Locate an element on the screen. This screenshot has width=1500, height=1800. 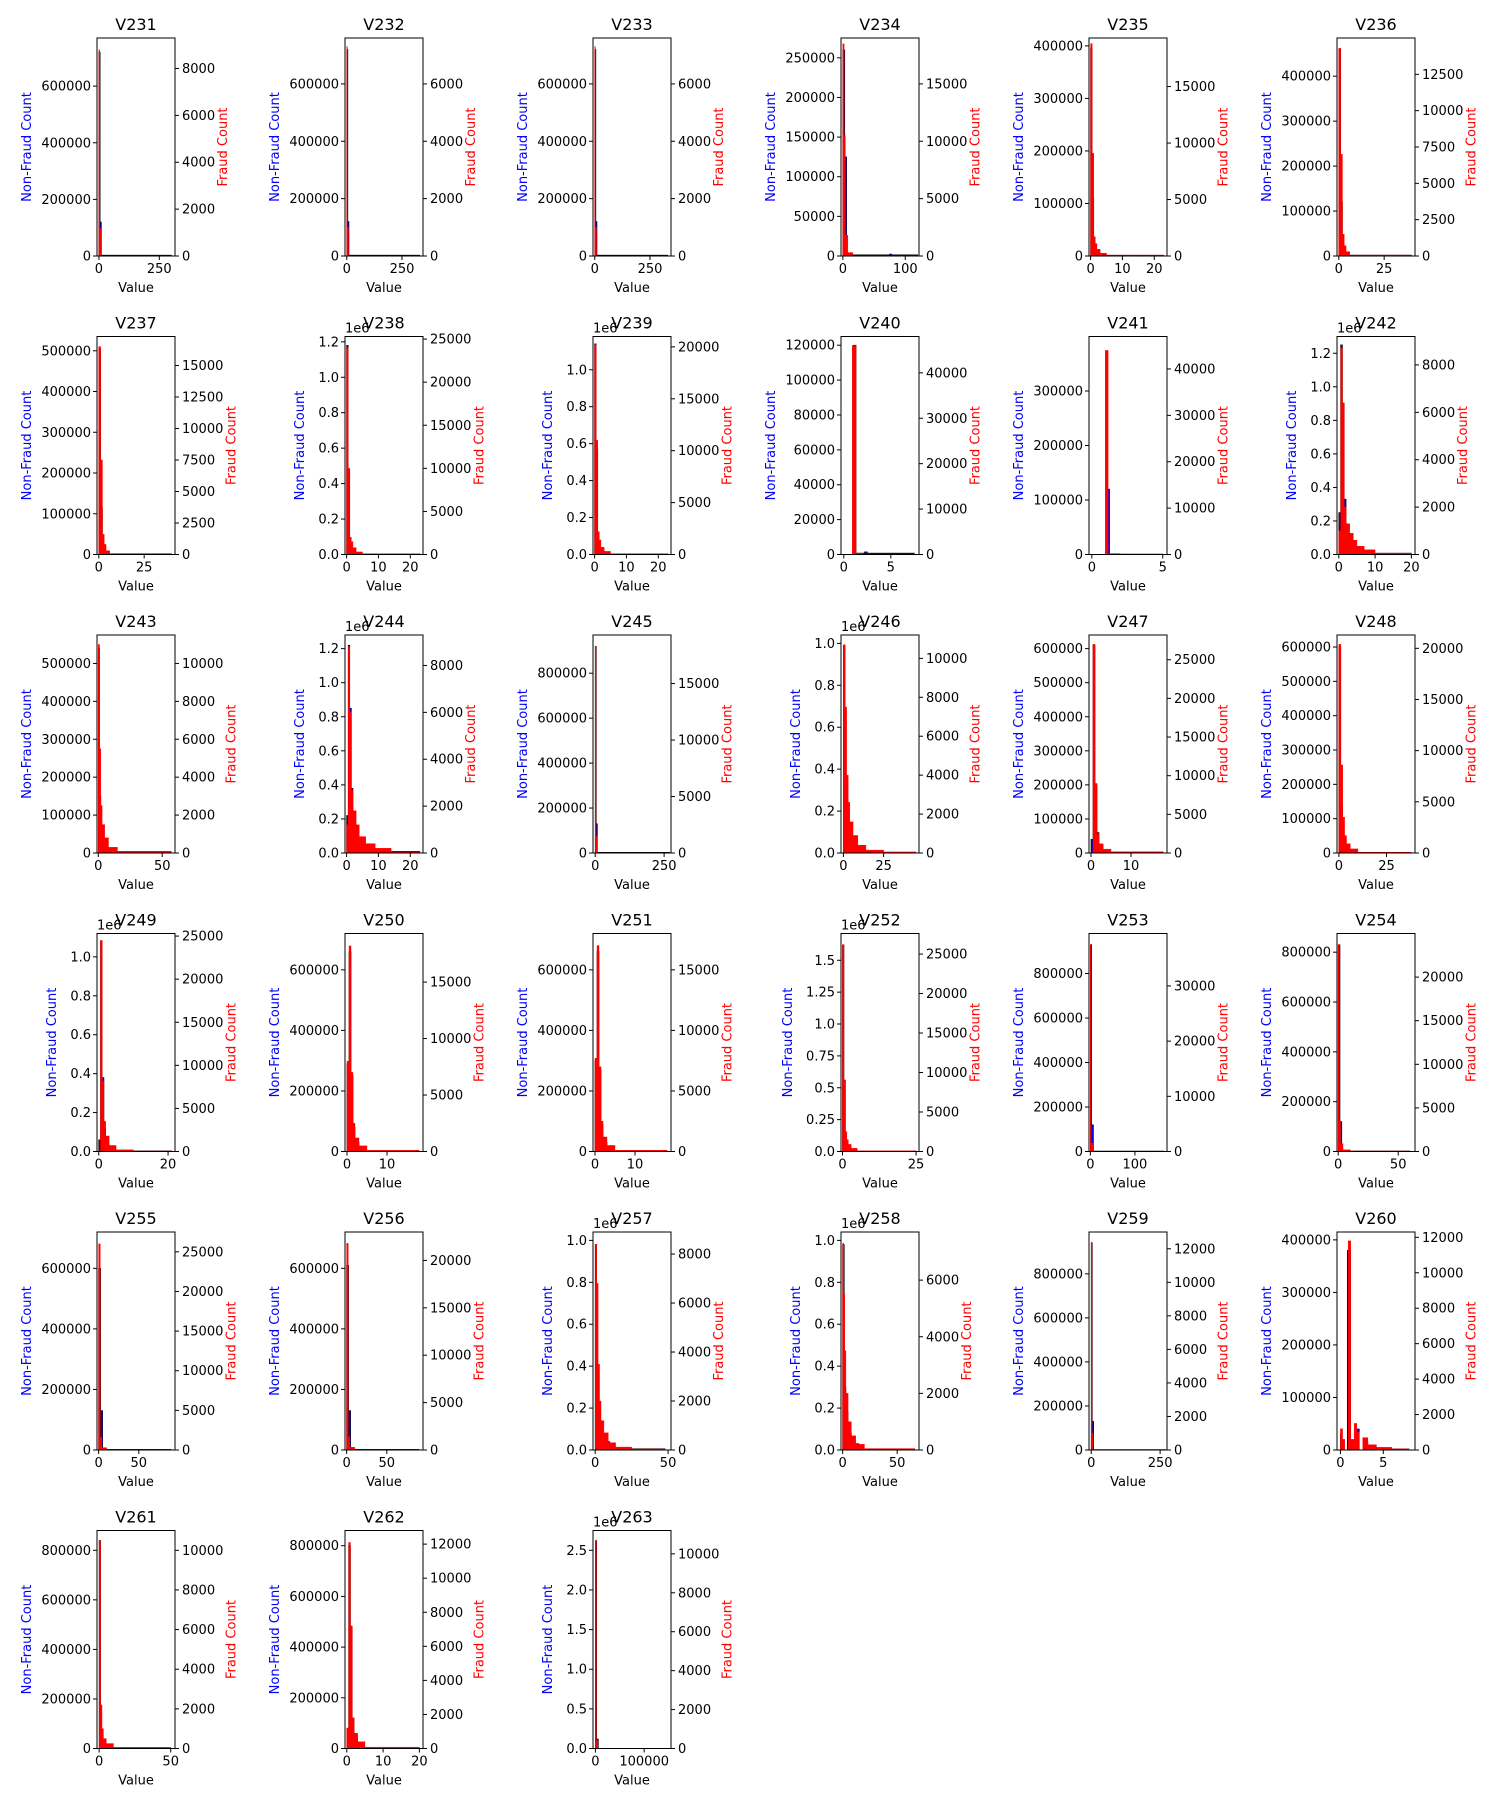
y-right-tick-label: 15000 is located at coordinates (450, 1308).